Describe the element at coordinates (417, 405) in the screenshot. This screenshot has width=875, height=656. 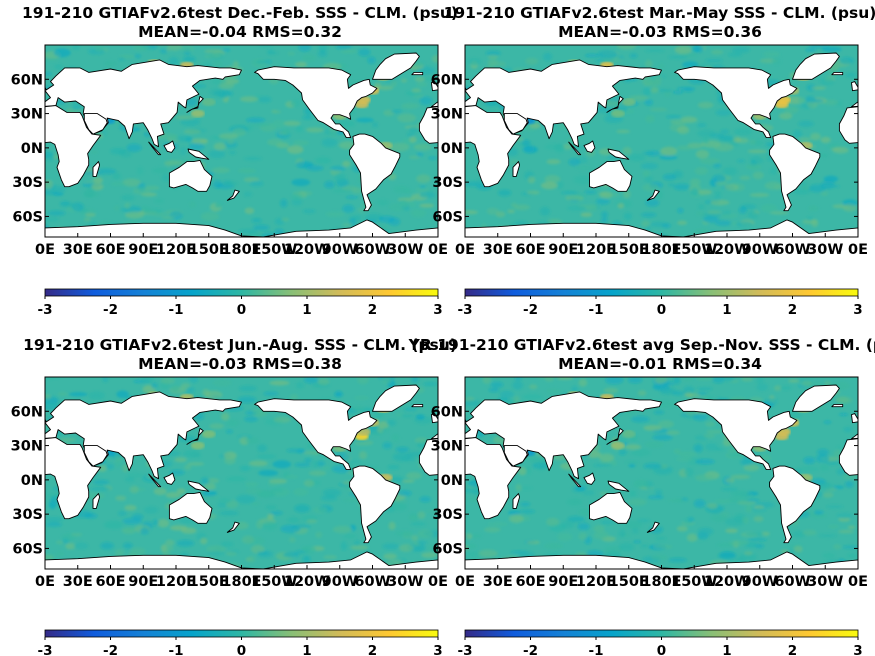
I see `land-iceland-wrap` at that location.